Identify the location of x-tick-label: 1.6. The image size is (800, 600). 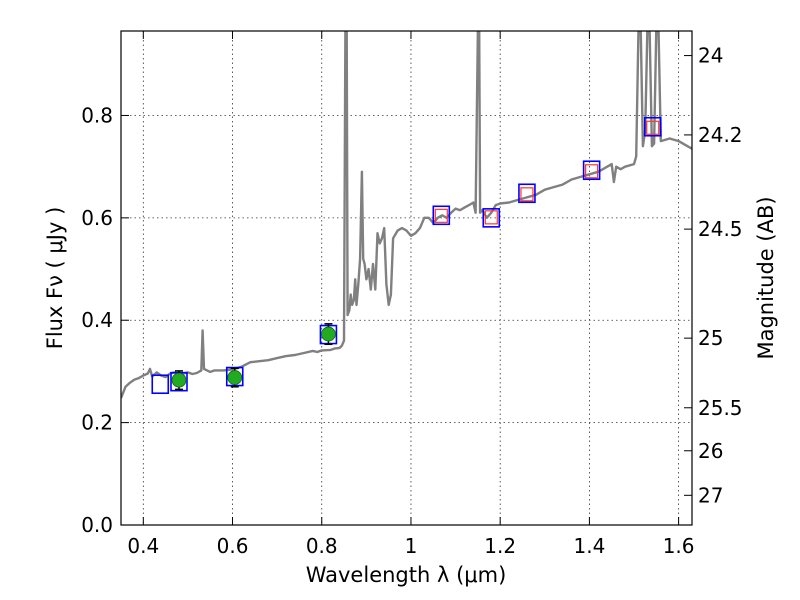
(679, 546).